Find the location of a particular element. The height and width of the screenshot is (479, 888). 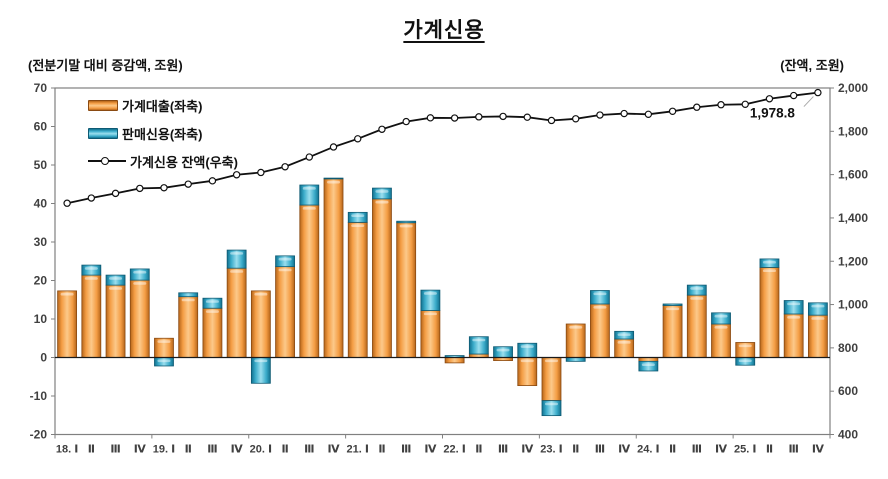

legend-label-balance: 가계신용 잔액(우축) is located at coordinates (184, 162).